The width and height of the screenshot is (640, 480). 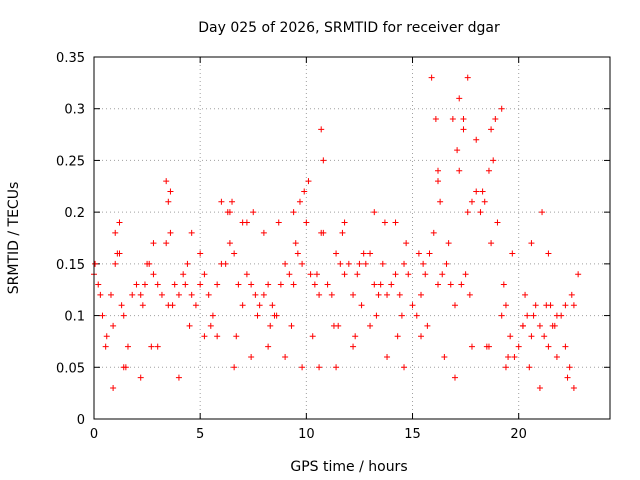 What do you see at coordinates (348, 467) in the screenshot?
I see `x-axis-label: GPS time / hours` at bounding box center [348, 467].